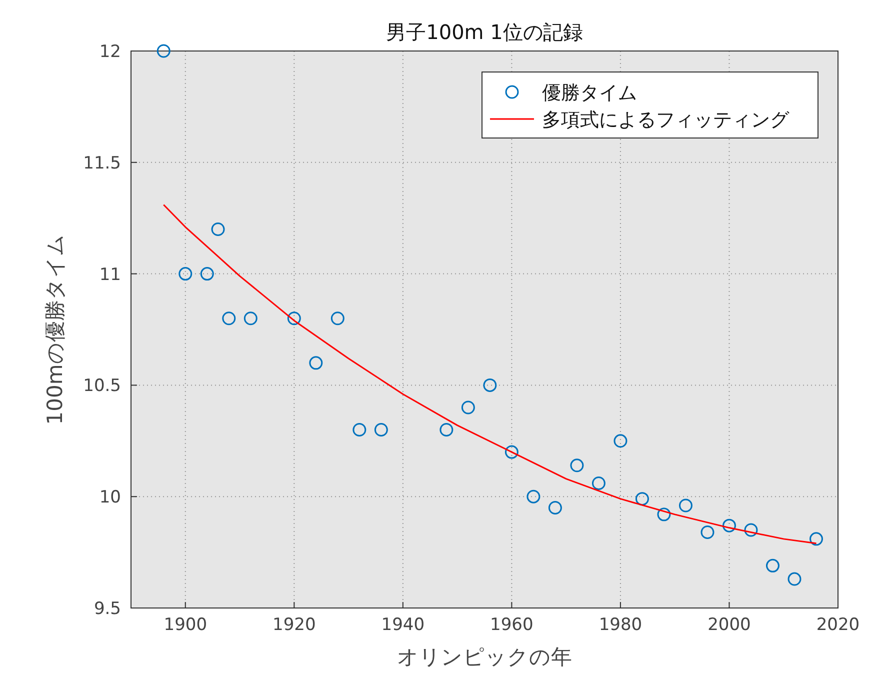 Image resolution: width=894 pixels, height=682 pixels. I want to click on x-tick-label: 1960, so click(512, 625).